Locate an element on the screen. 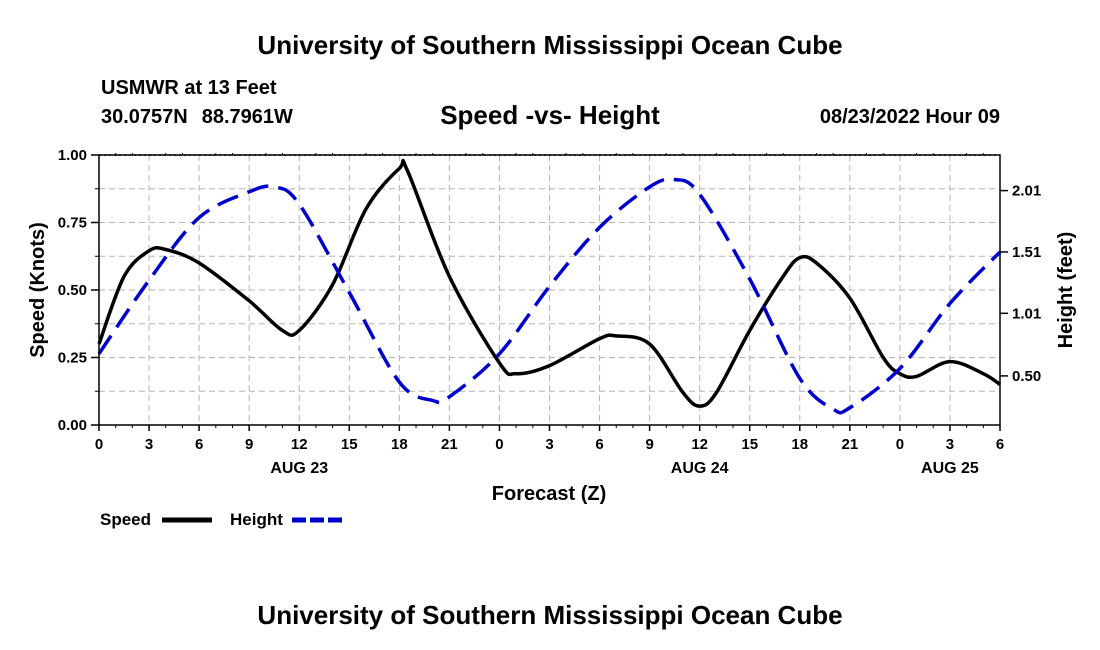 This screenshot has height=650, width=1100. station-coordinates: 30.0757N 88.7961W is located at coordinates (204, 117).